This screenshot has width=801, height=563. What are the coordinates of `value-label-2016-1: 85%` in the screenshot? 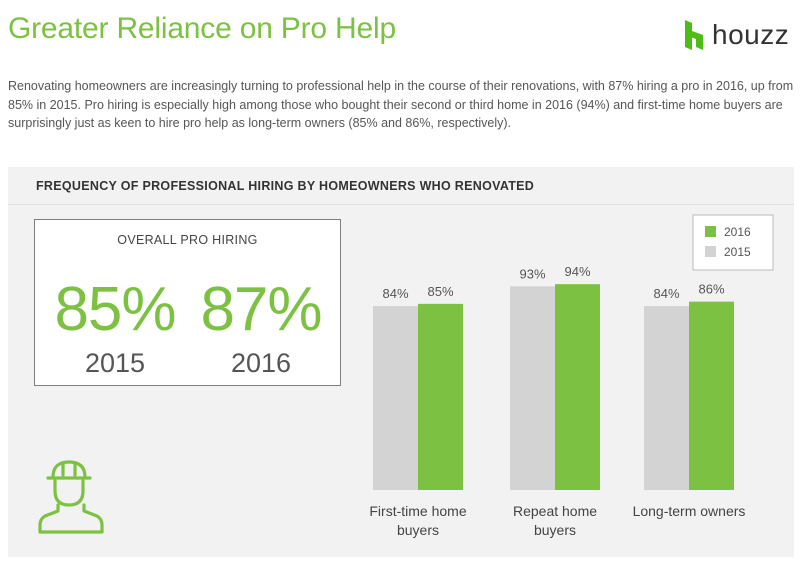 It's located at (440, 291).